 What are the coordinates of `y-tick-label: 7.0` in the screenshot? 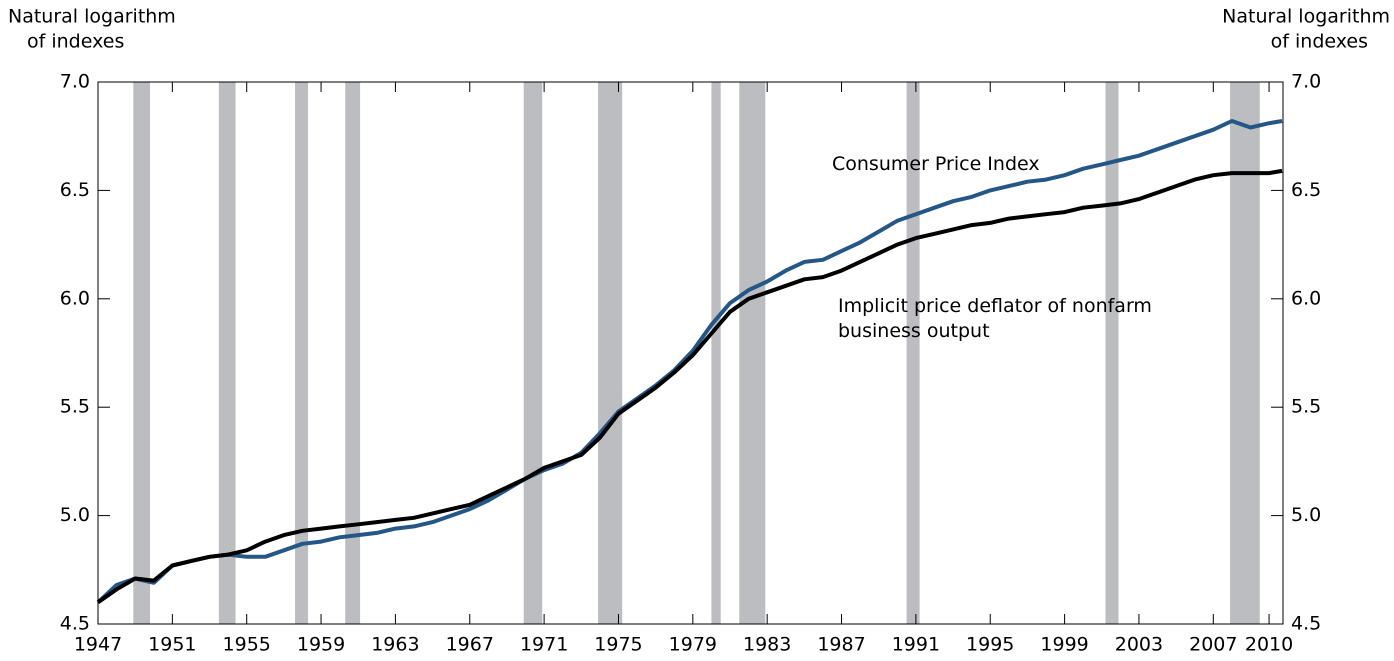 It's located at (75, 82).